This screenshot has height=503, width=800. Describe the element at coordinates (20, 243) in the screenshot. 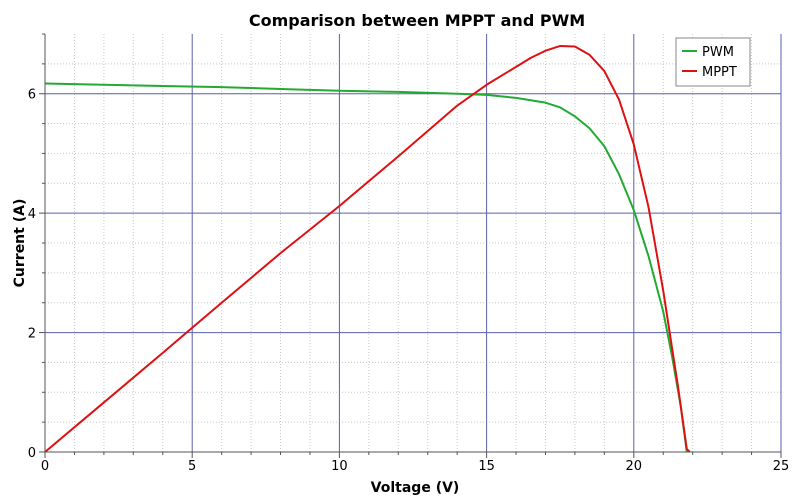

I see `y-axis-label: Current (A)` at that location.